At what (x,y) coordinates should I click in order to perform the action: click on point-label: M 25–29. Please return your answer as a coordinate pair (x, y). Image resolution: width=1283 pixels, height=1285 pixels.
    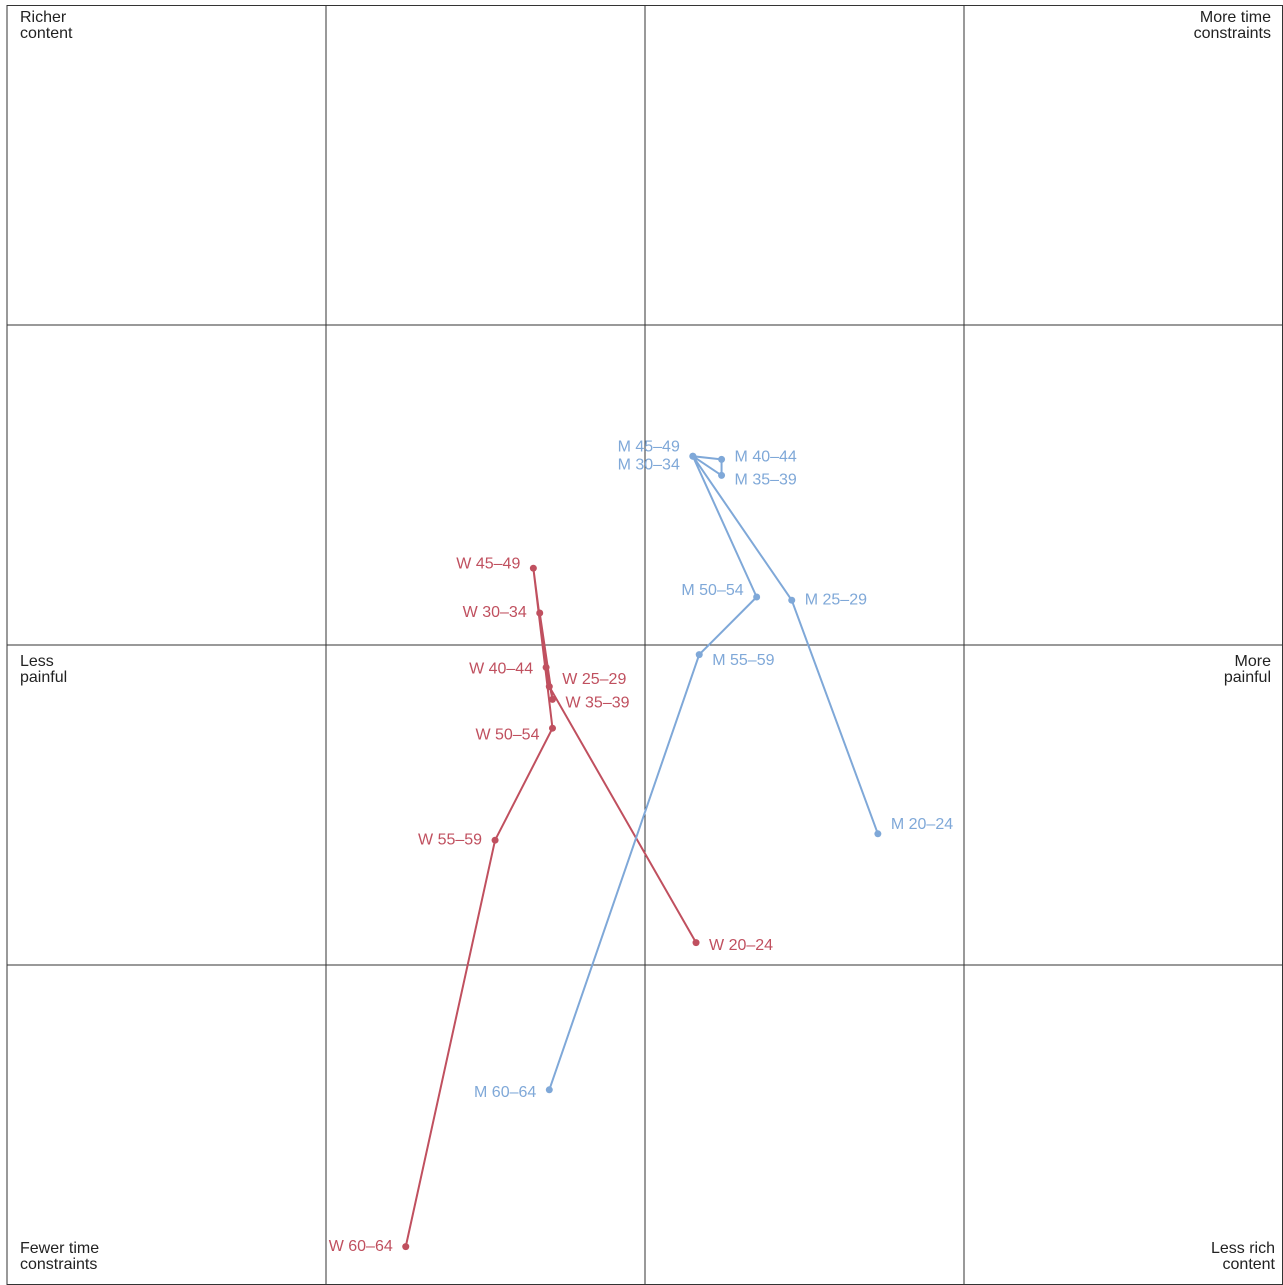
    Looking at the image, I should click on (836, 599).